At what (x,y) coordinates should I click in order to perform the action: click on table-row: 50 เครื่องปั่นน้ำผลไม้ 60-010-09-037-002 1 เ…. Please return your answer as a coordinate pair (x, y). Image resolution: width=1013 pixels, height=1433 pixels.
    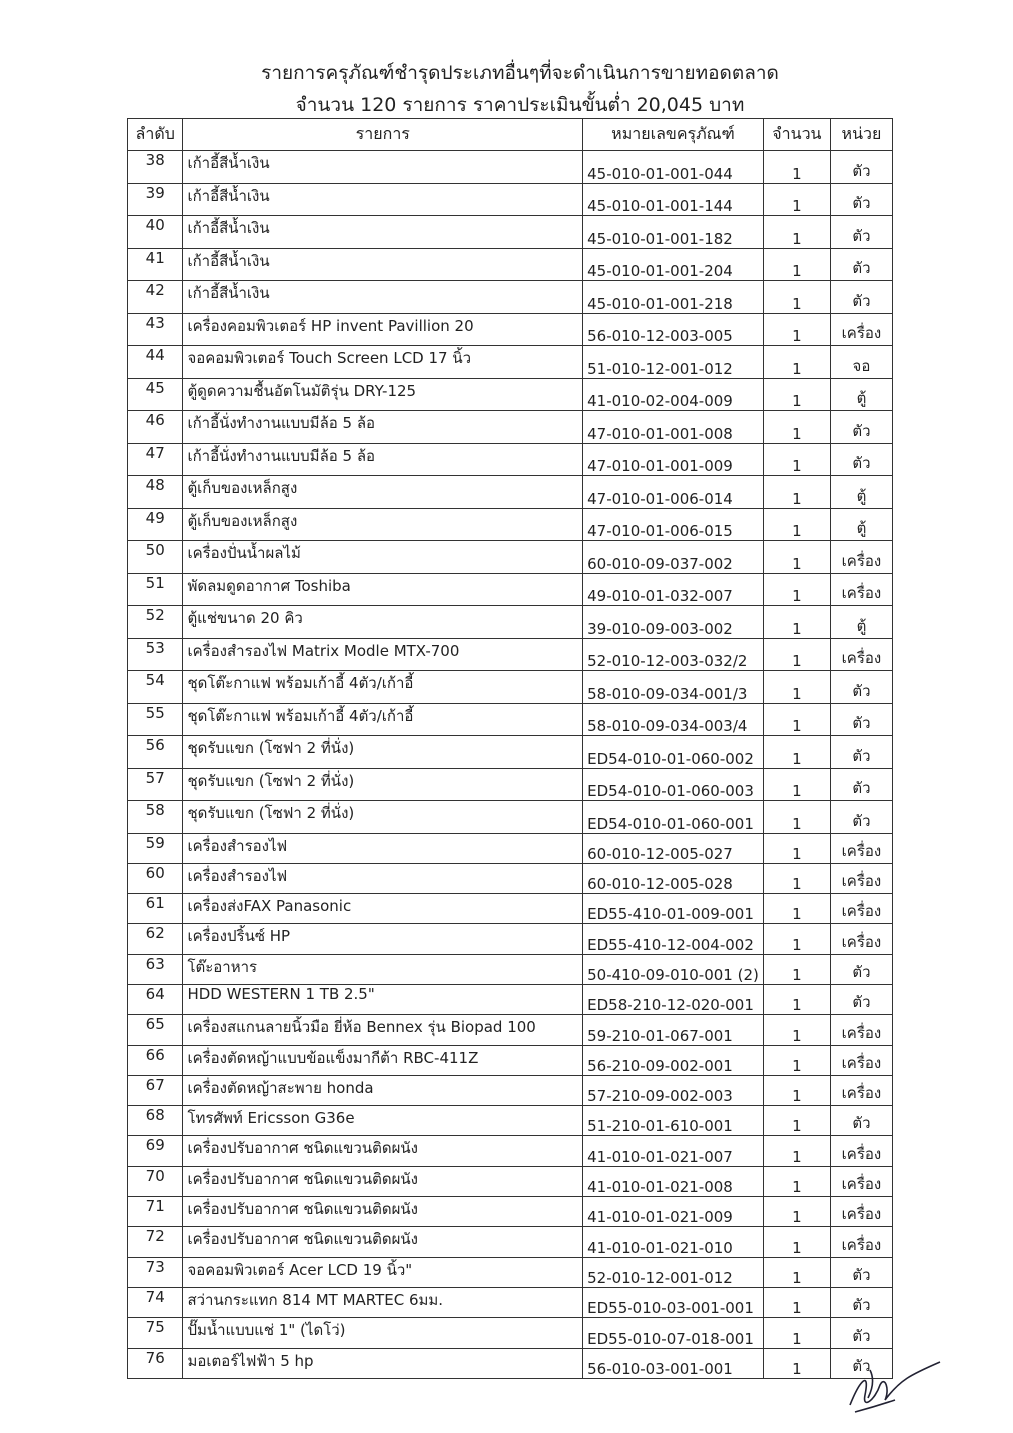
    Looking at the image, I should click on (510, 557).